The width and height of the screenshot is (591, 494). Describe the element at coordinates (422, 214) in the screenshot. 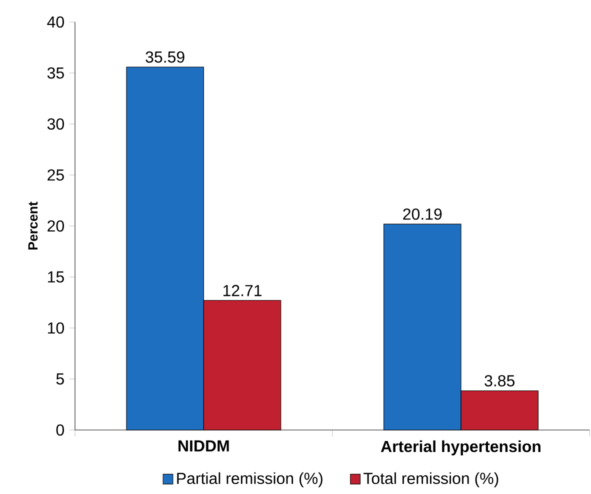

I see `data-label: 20.19` at that location.